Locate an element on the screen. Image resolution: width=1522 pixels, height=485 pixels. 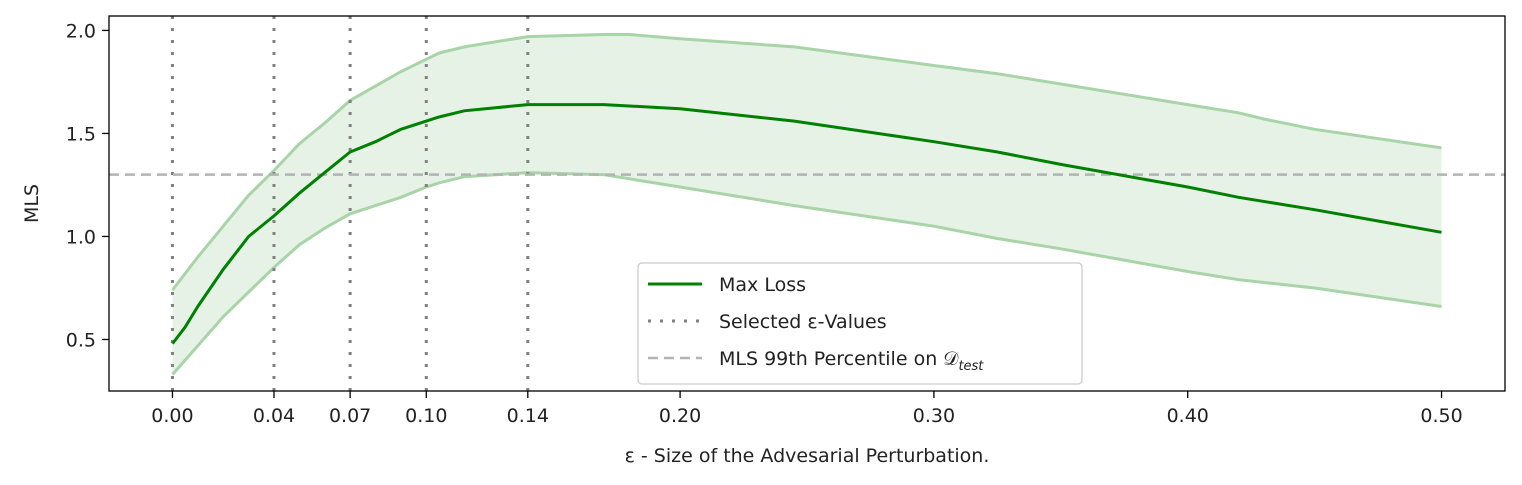
x-tick-label-6: 0.30 is located at coordinates (934, 416).